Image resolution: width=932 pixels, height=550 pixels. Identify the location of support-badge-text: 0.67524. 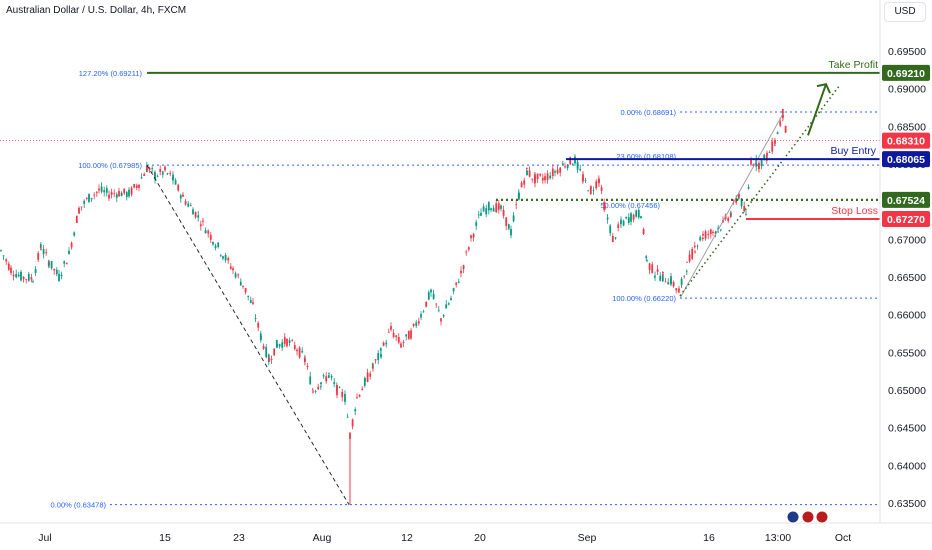
(906, 201).